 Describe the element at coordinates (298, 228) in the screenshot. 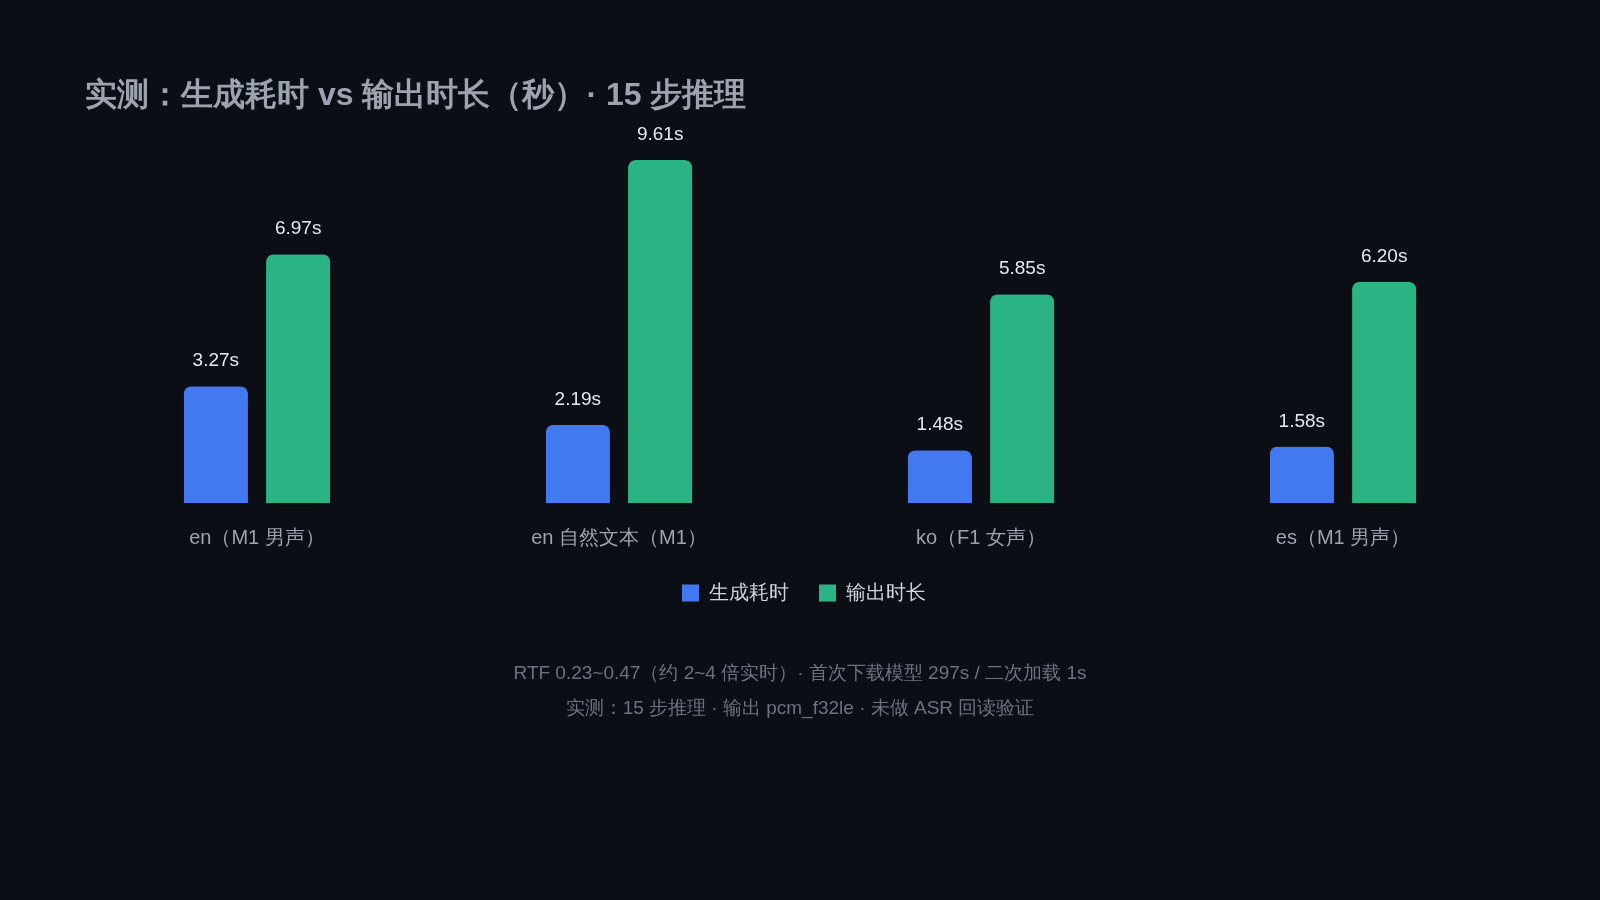

I see `data-label: 6.97s` at that location.